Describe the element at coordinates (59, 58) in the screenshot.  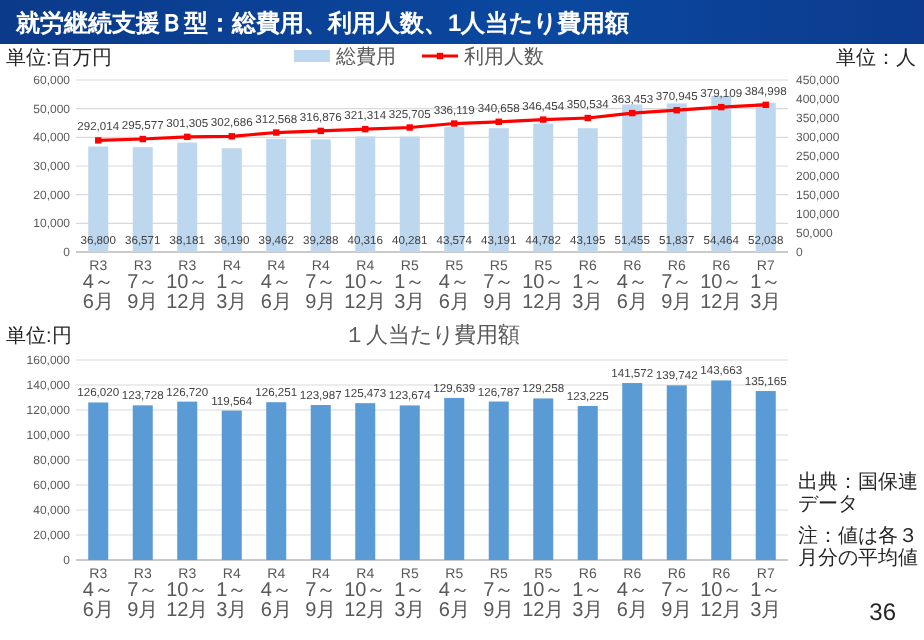
I see `y-axis-title: 単位:百万円` at that location.